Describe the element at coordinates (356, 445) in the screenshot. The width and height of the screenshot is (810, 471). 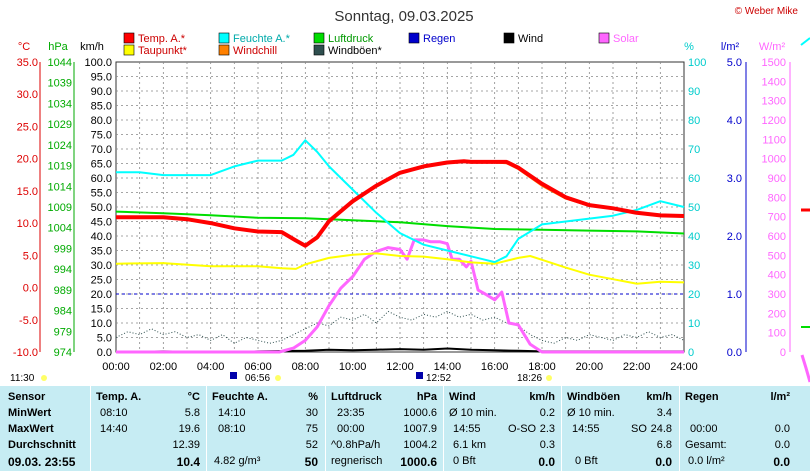
I see `avg-pressure-trend: ^0.8hPa/h` at that location.